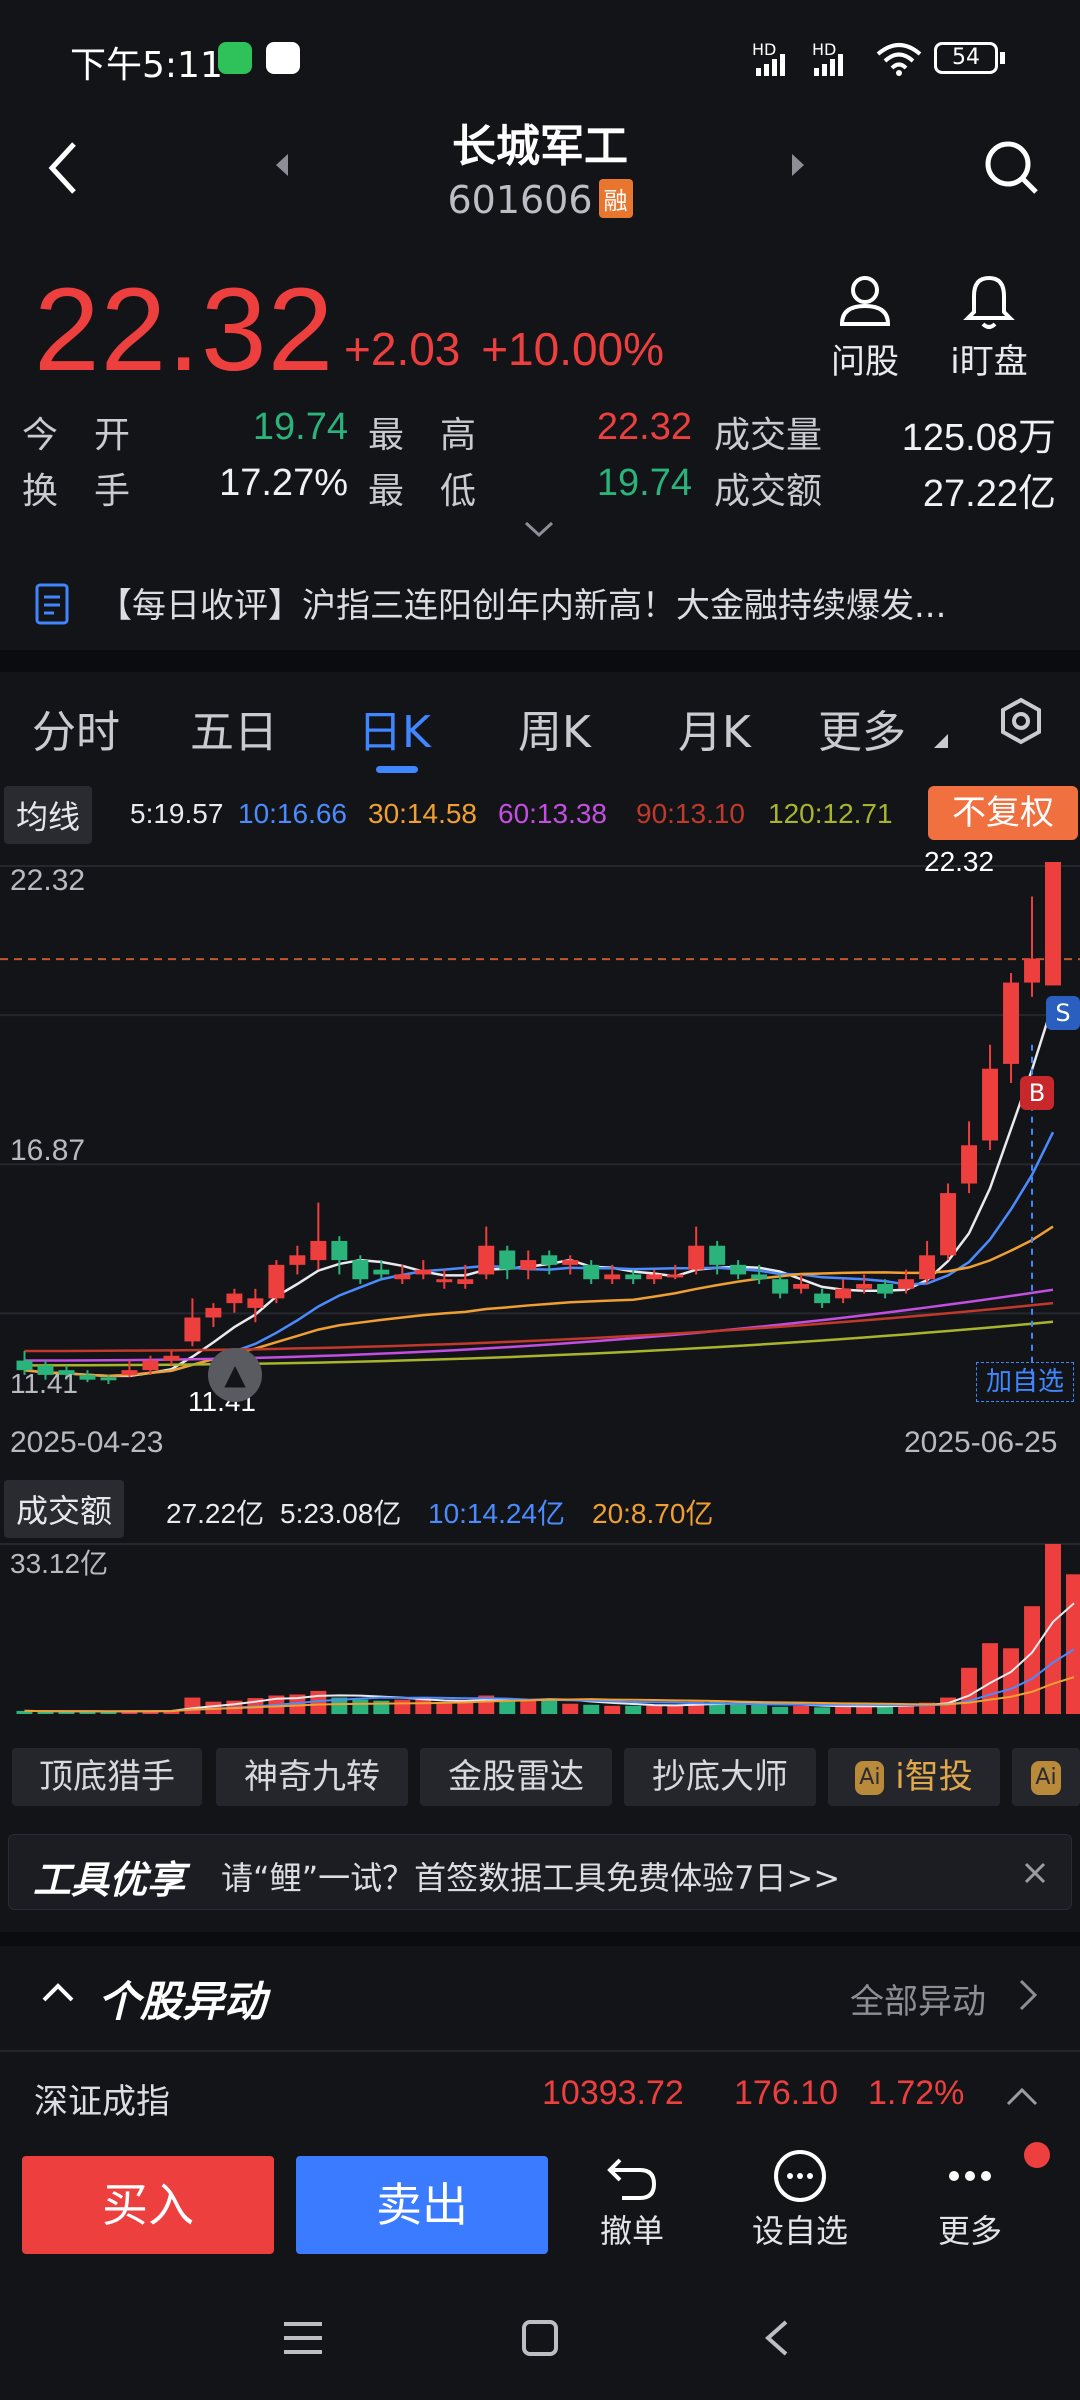 The height and width of the screenshot is (2400, 1080). Describe the element at coordinates (394, 732) in the screenshot. I see `tab-daily-k: 日K` at that location.